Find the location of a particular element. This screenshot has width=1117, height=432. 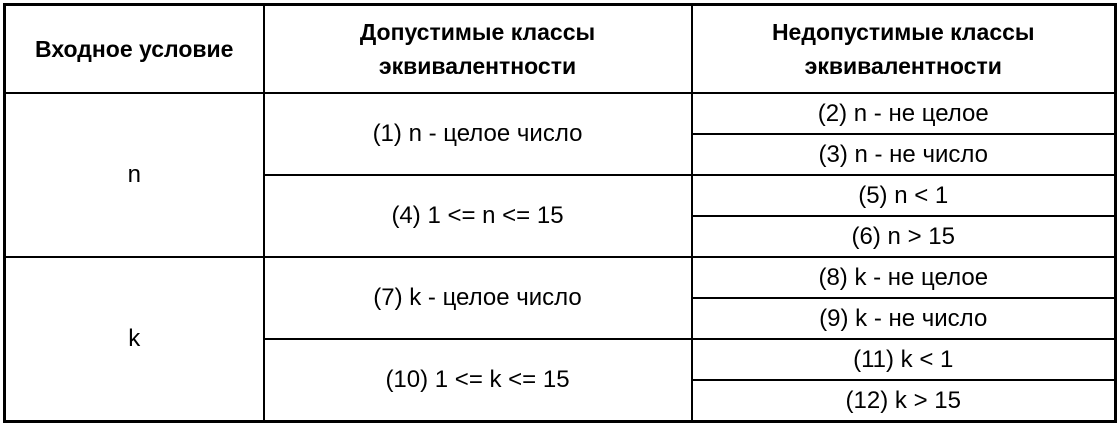

table-row: (3) n - не число is located at coordinates (561, 154).